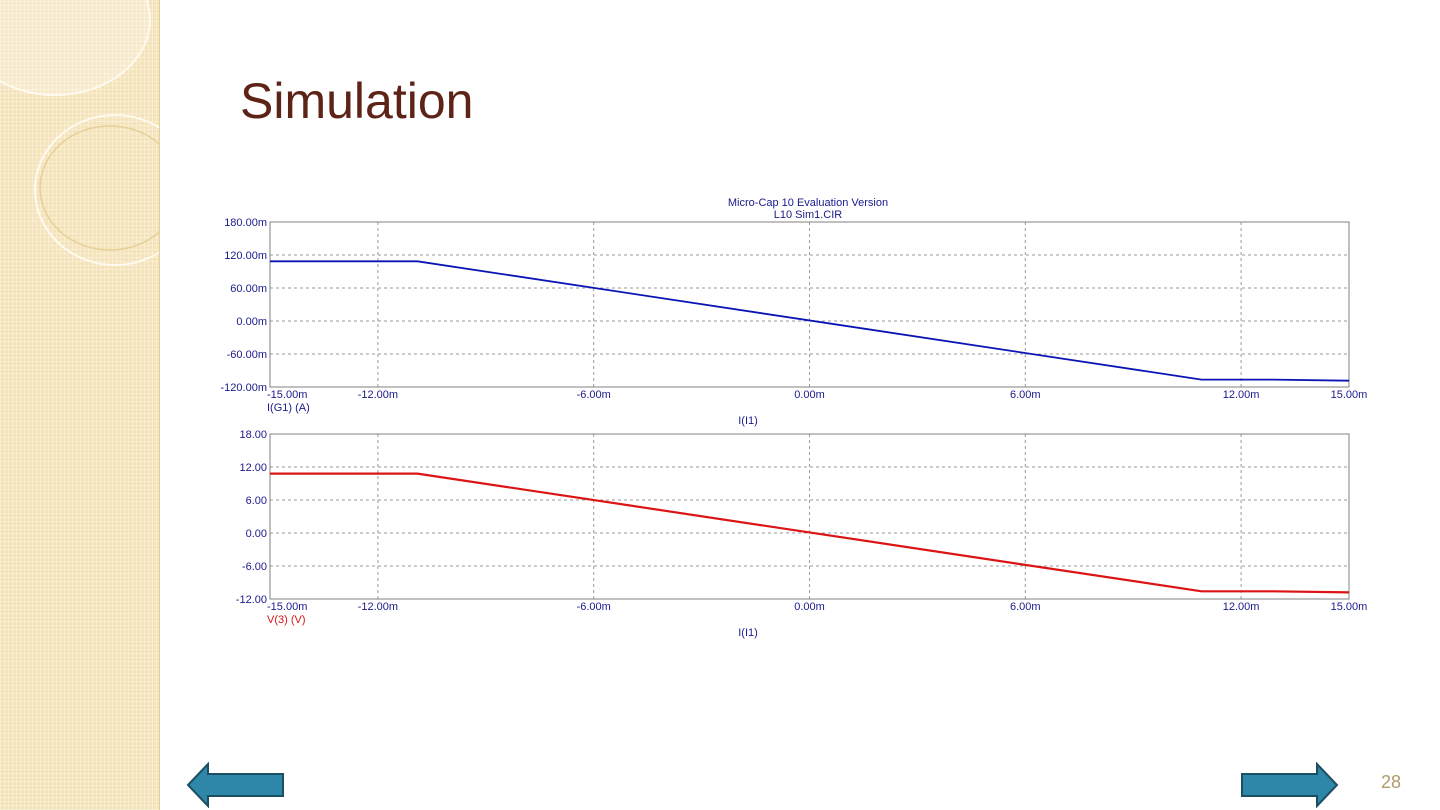 This screenshot has width=1440, height=810. Describe the element at coordinates (1391, 782) in the screenshot. I see `page-number: 28` at that location.